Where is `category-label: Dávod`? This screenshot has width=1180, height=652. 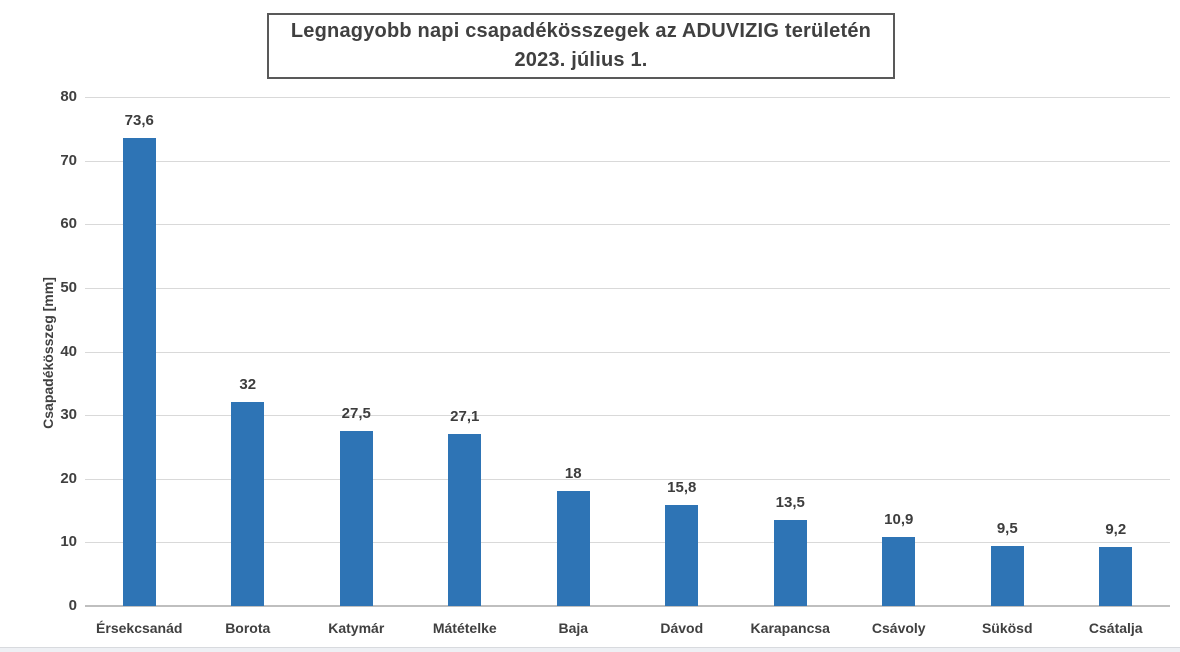 category-label: Dávod is located at coordinates (682, 628).